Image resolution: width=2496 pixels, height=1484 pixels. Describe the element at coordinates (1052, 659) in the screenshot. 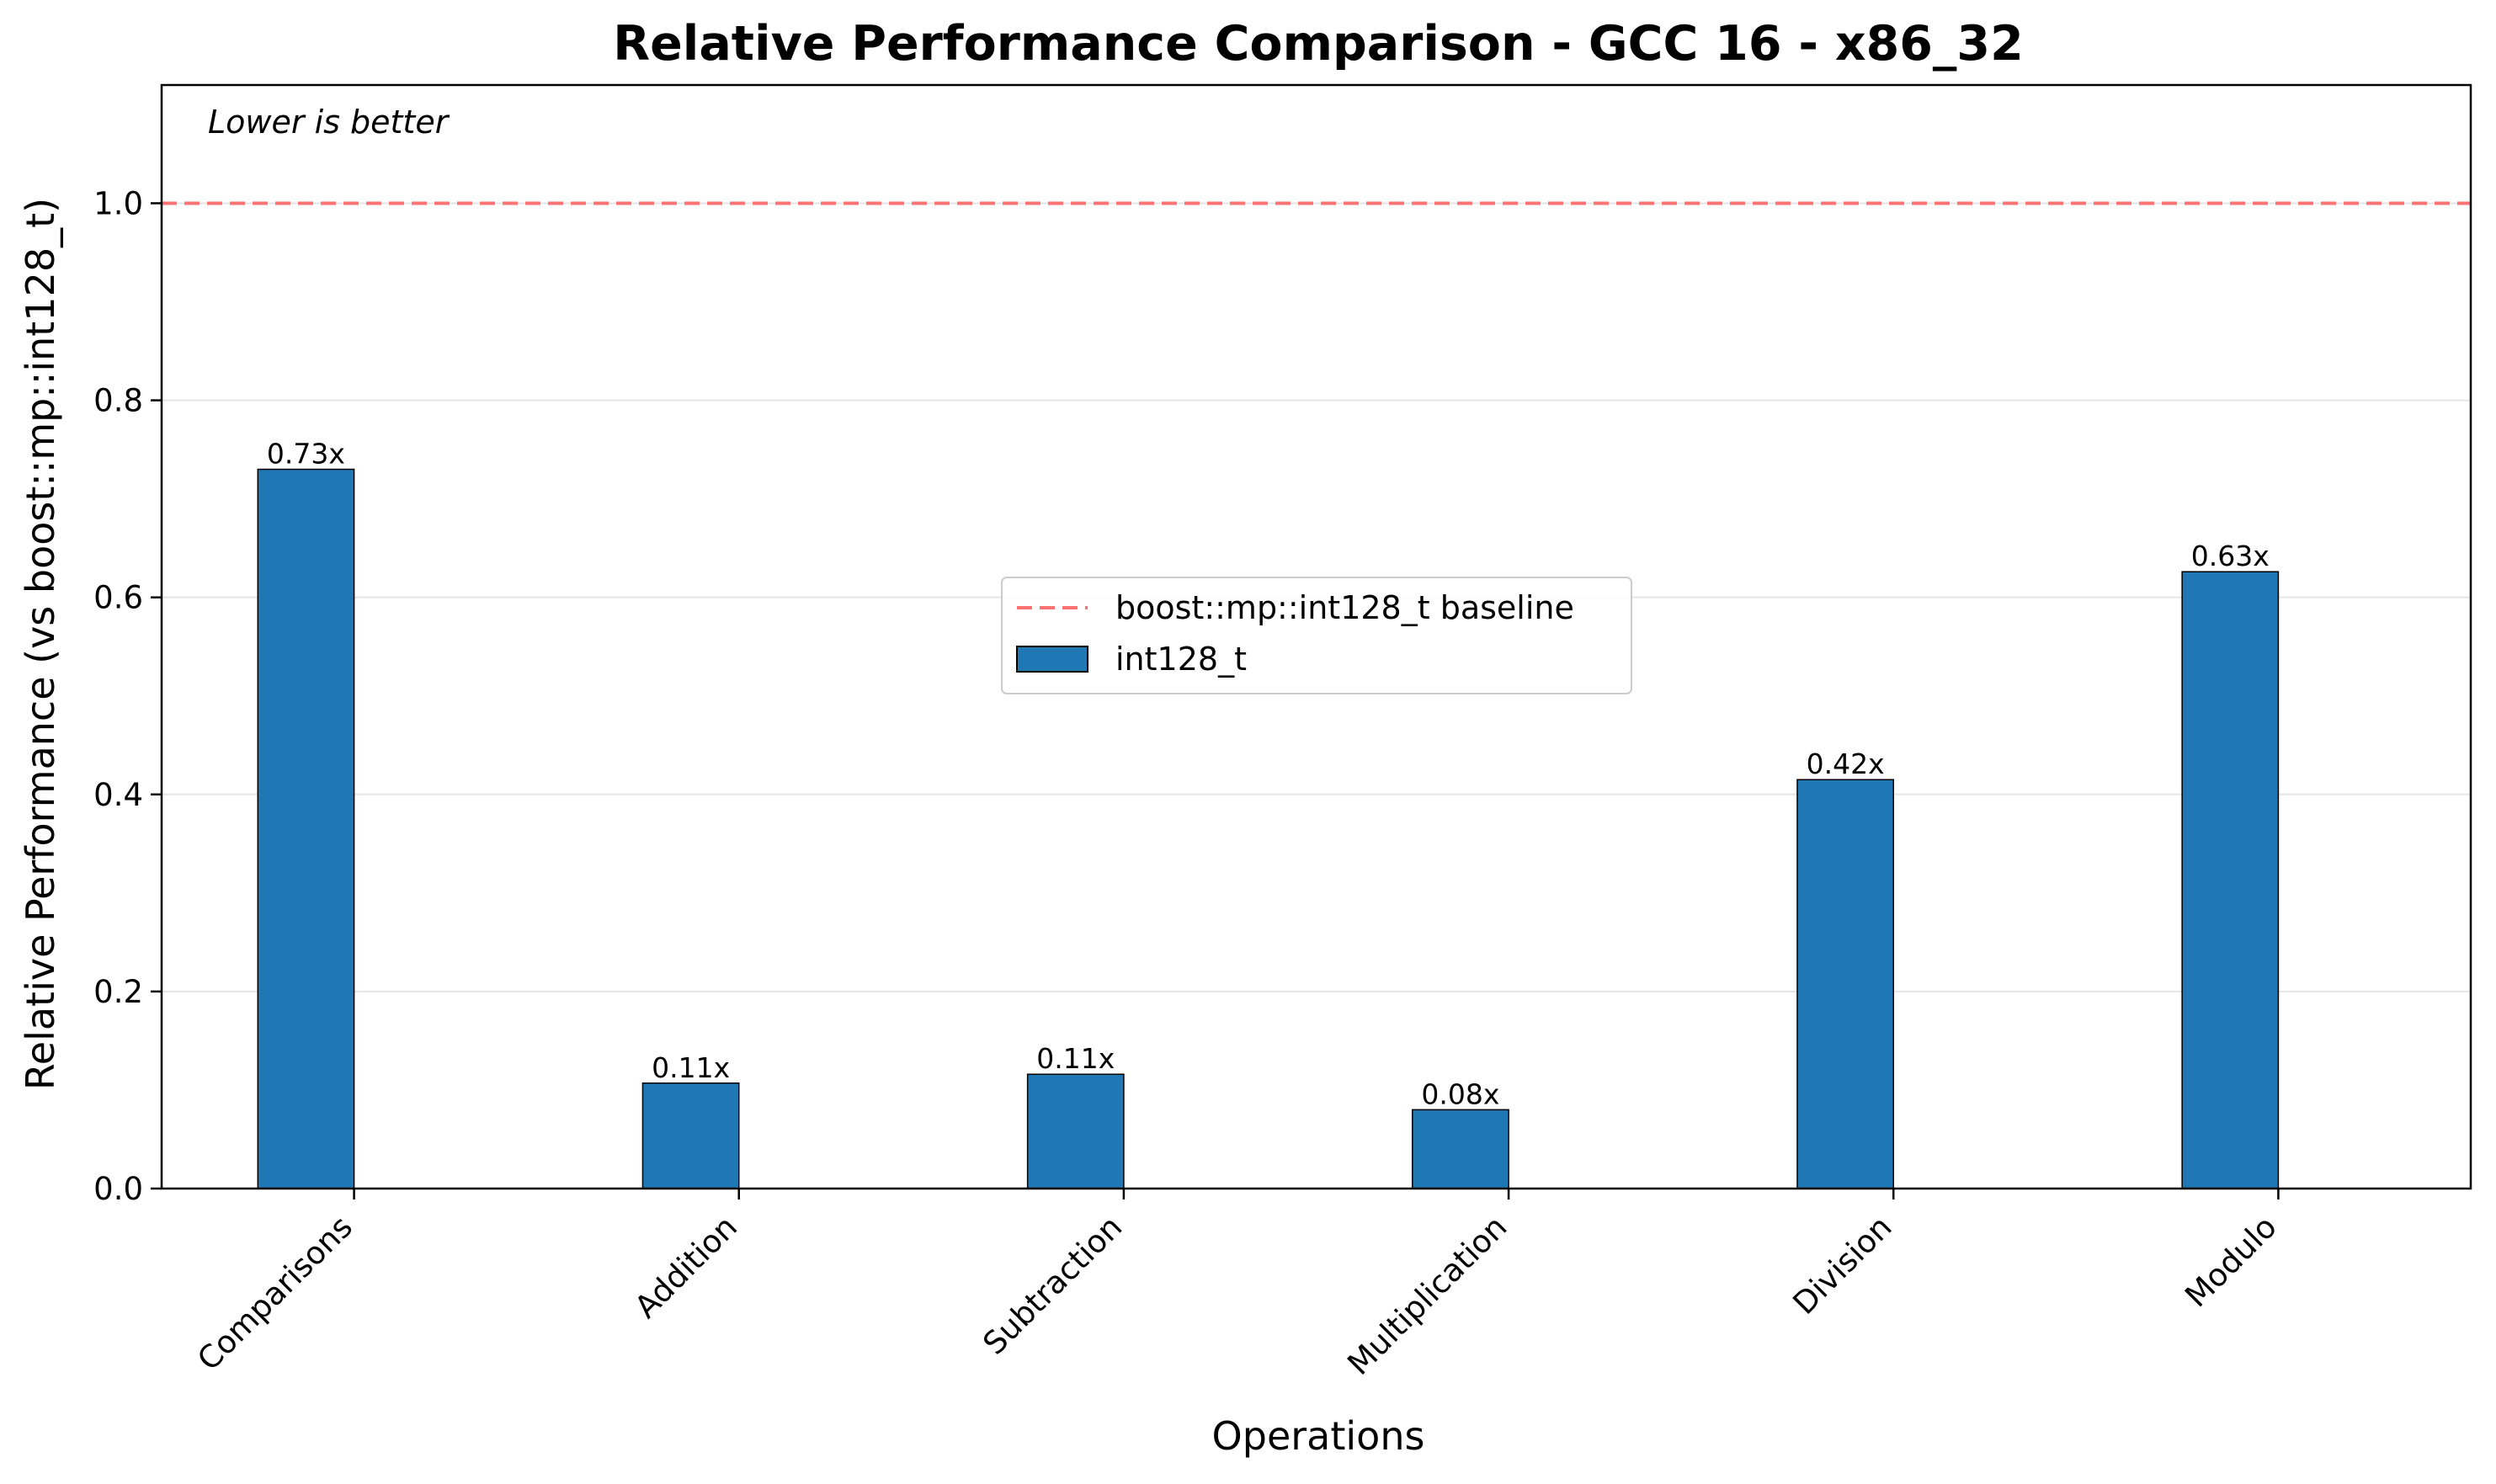

I see `legend-int128-swatch` at that location.